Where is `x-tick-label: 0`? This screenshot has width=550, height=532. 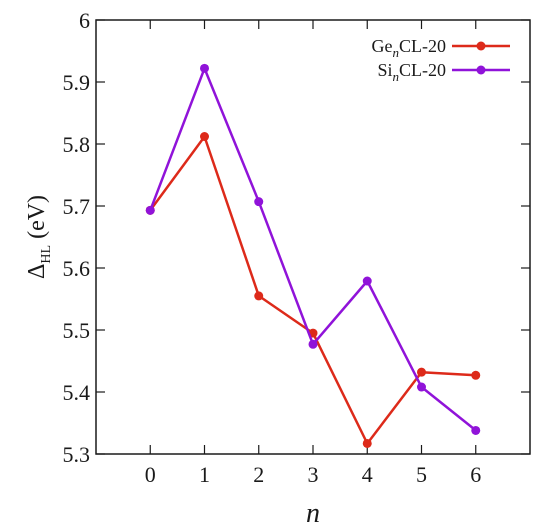 x-tick-label: 0 is located at coordinates (150, 474).